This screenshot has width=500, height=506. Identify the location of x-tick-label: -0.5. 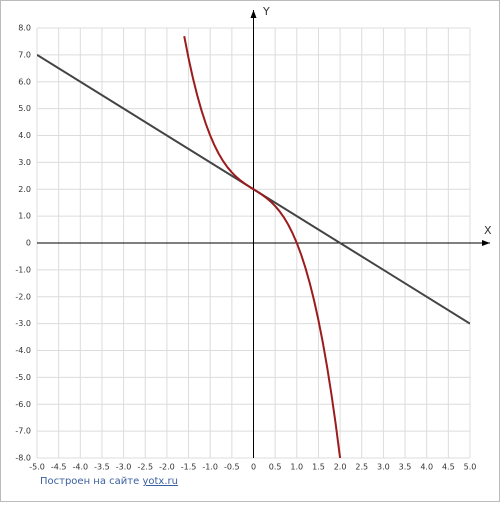
(232, 467).